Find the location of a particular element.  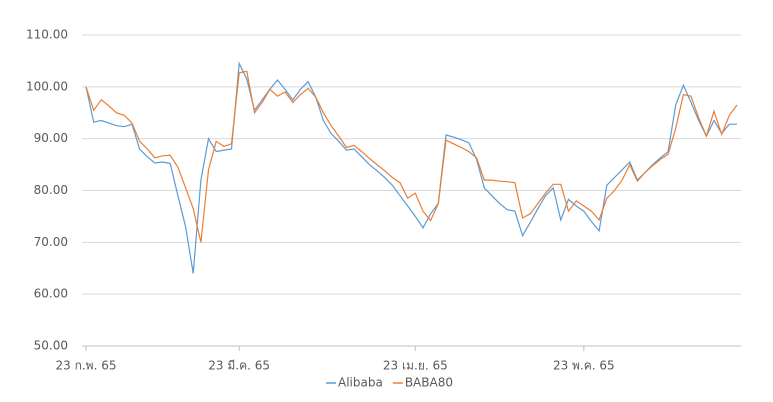

x-tick-label: 23 ก.พ. 65 is located at coordinates (86, 366).